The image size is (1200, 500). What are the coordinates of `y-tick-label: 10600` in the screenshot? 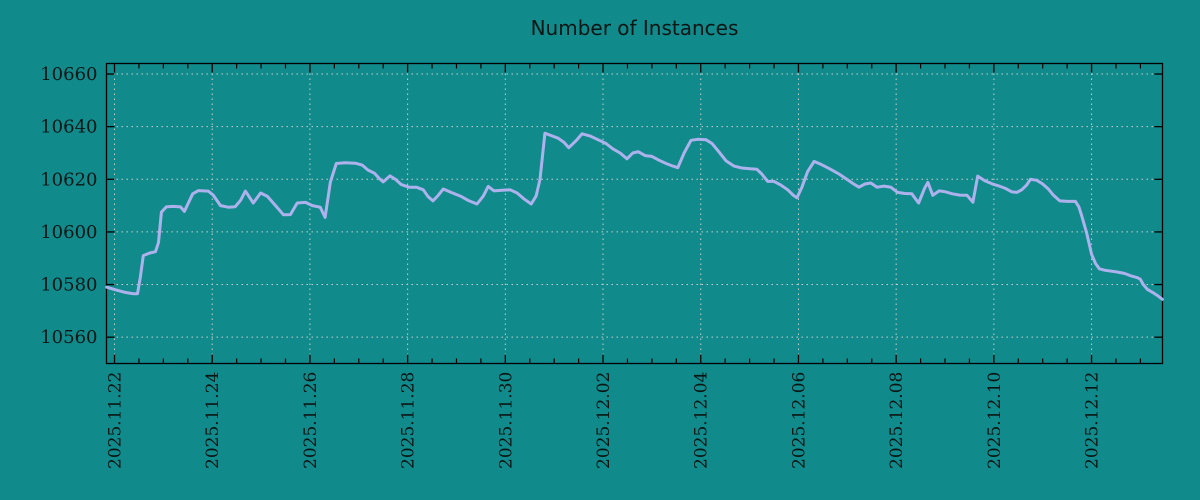 It's located at (68, 232).